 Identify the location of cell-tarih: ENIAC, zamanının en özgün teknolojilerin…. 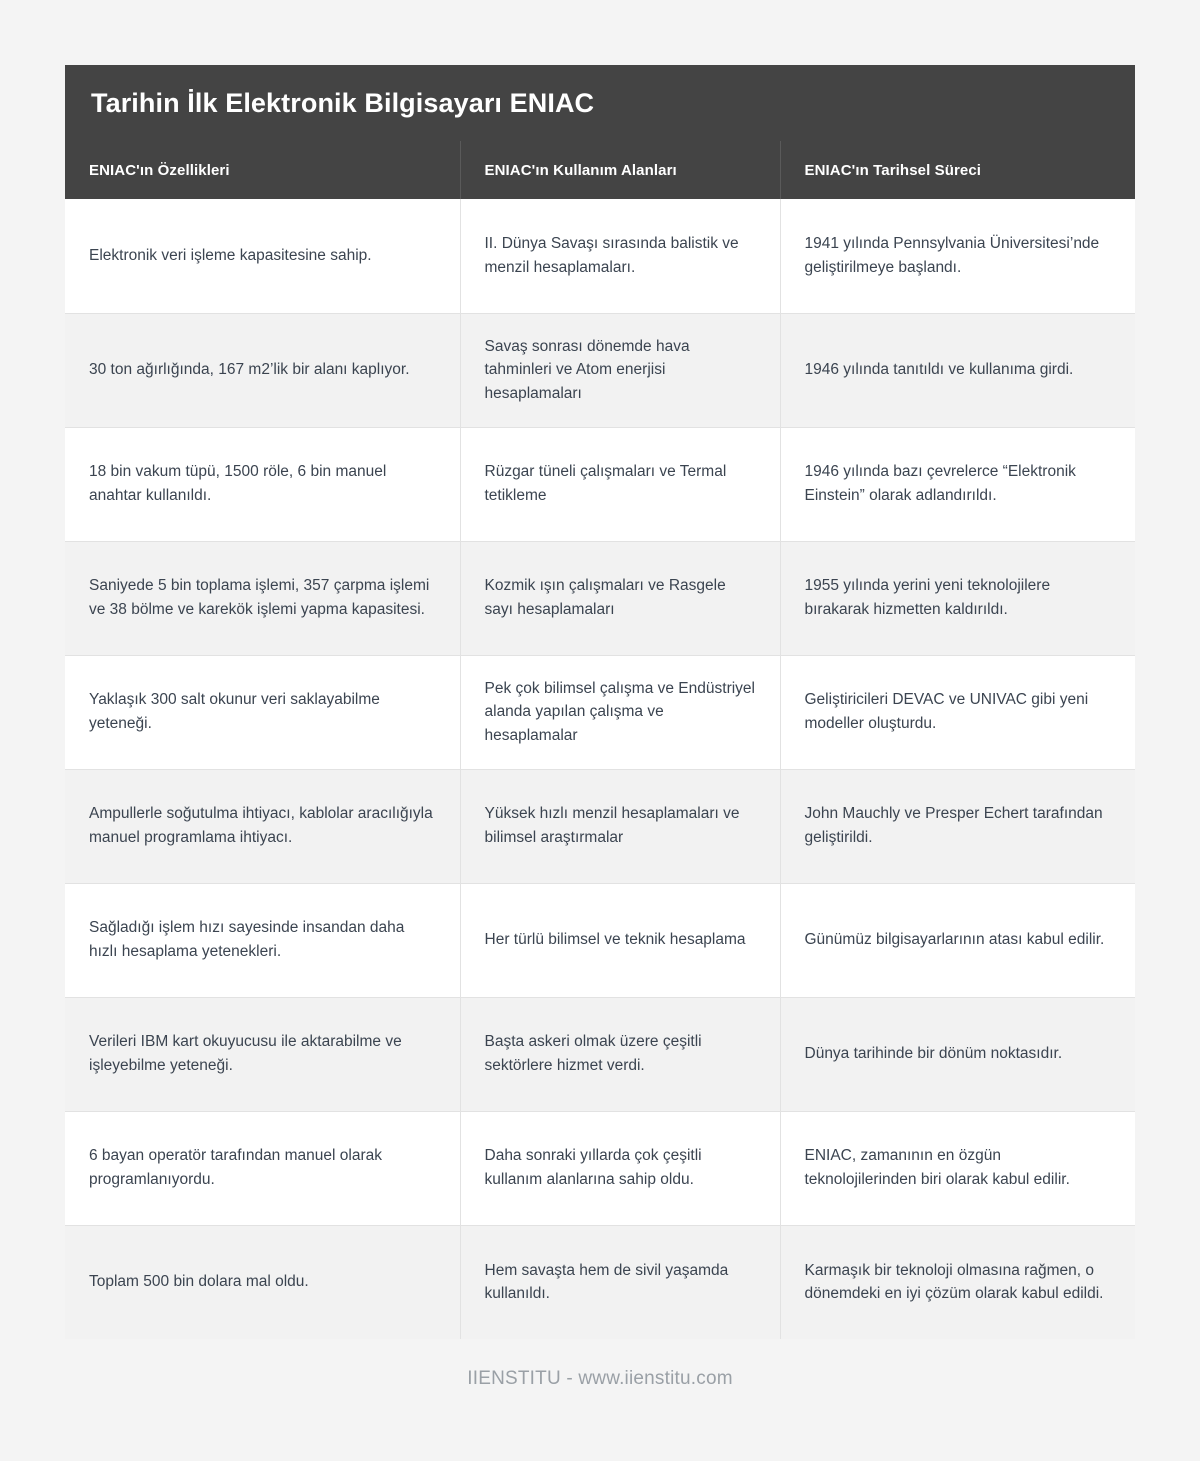
(957, 1168).